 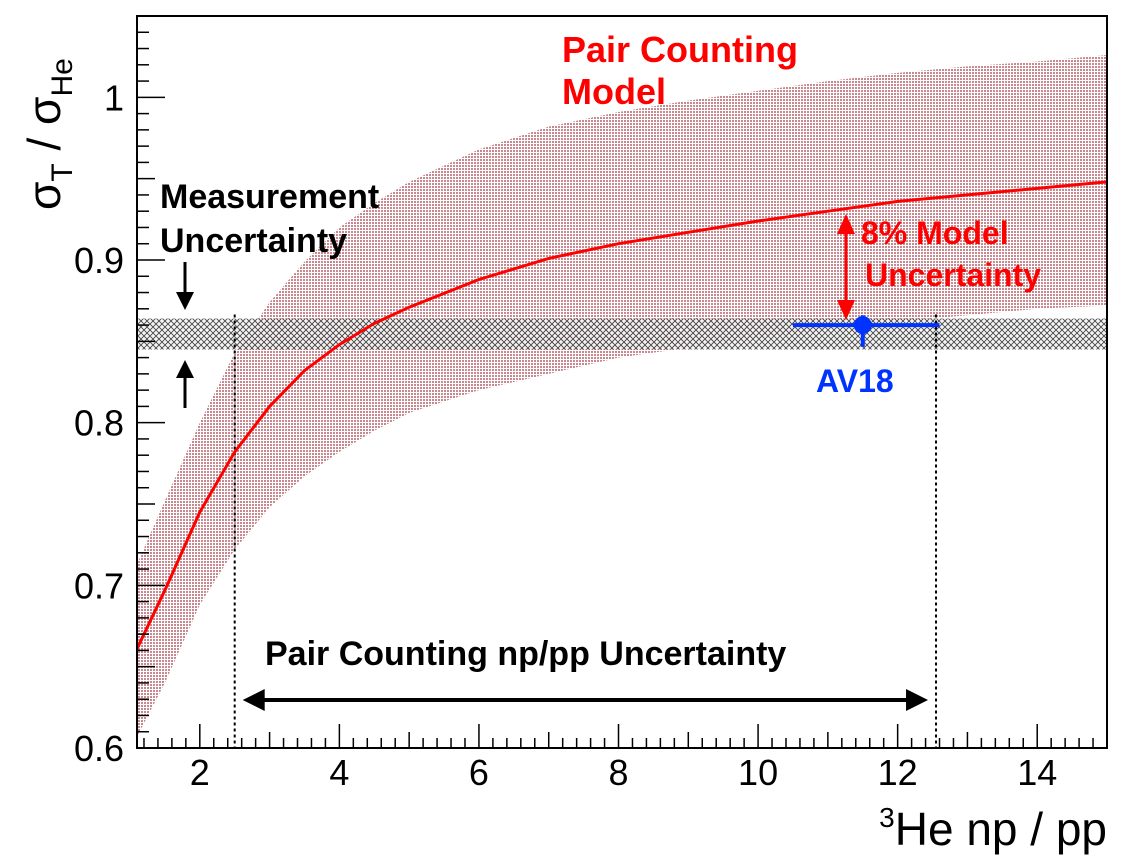 What do you see at coordinates (953, 275) in the screenshot?
I see `model-uncertainty-line2: Uncertainty` at bounding box center [953, 275].